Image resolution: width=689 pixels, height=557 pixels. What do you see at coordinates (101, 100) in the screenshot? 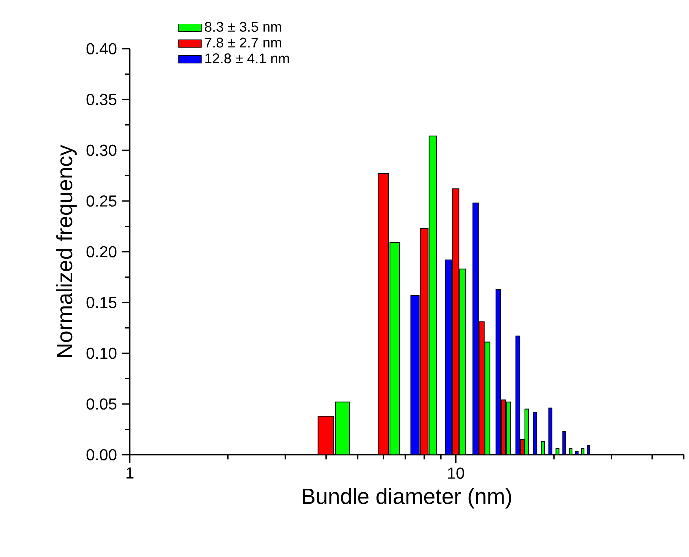
I see `y-tick-label: 0.35` at bounding box center [101, 100].